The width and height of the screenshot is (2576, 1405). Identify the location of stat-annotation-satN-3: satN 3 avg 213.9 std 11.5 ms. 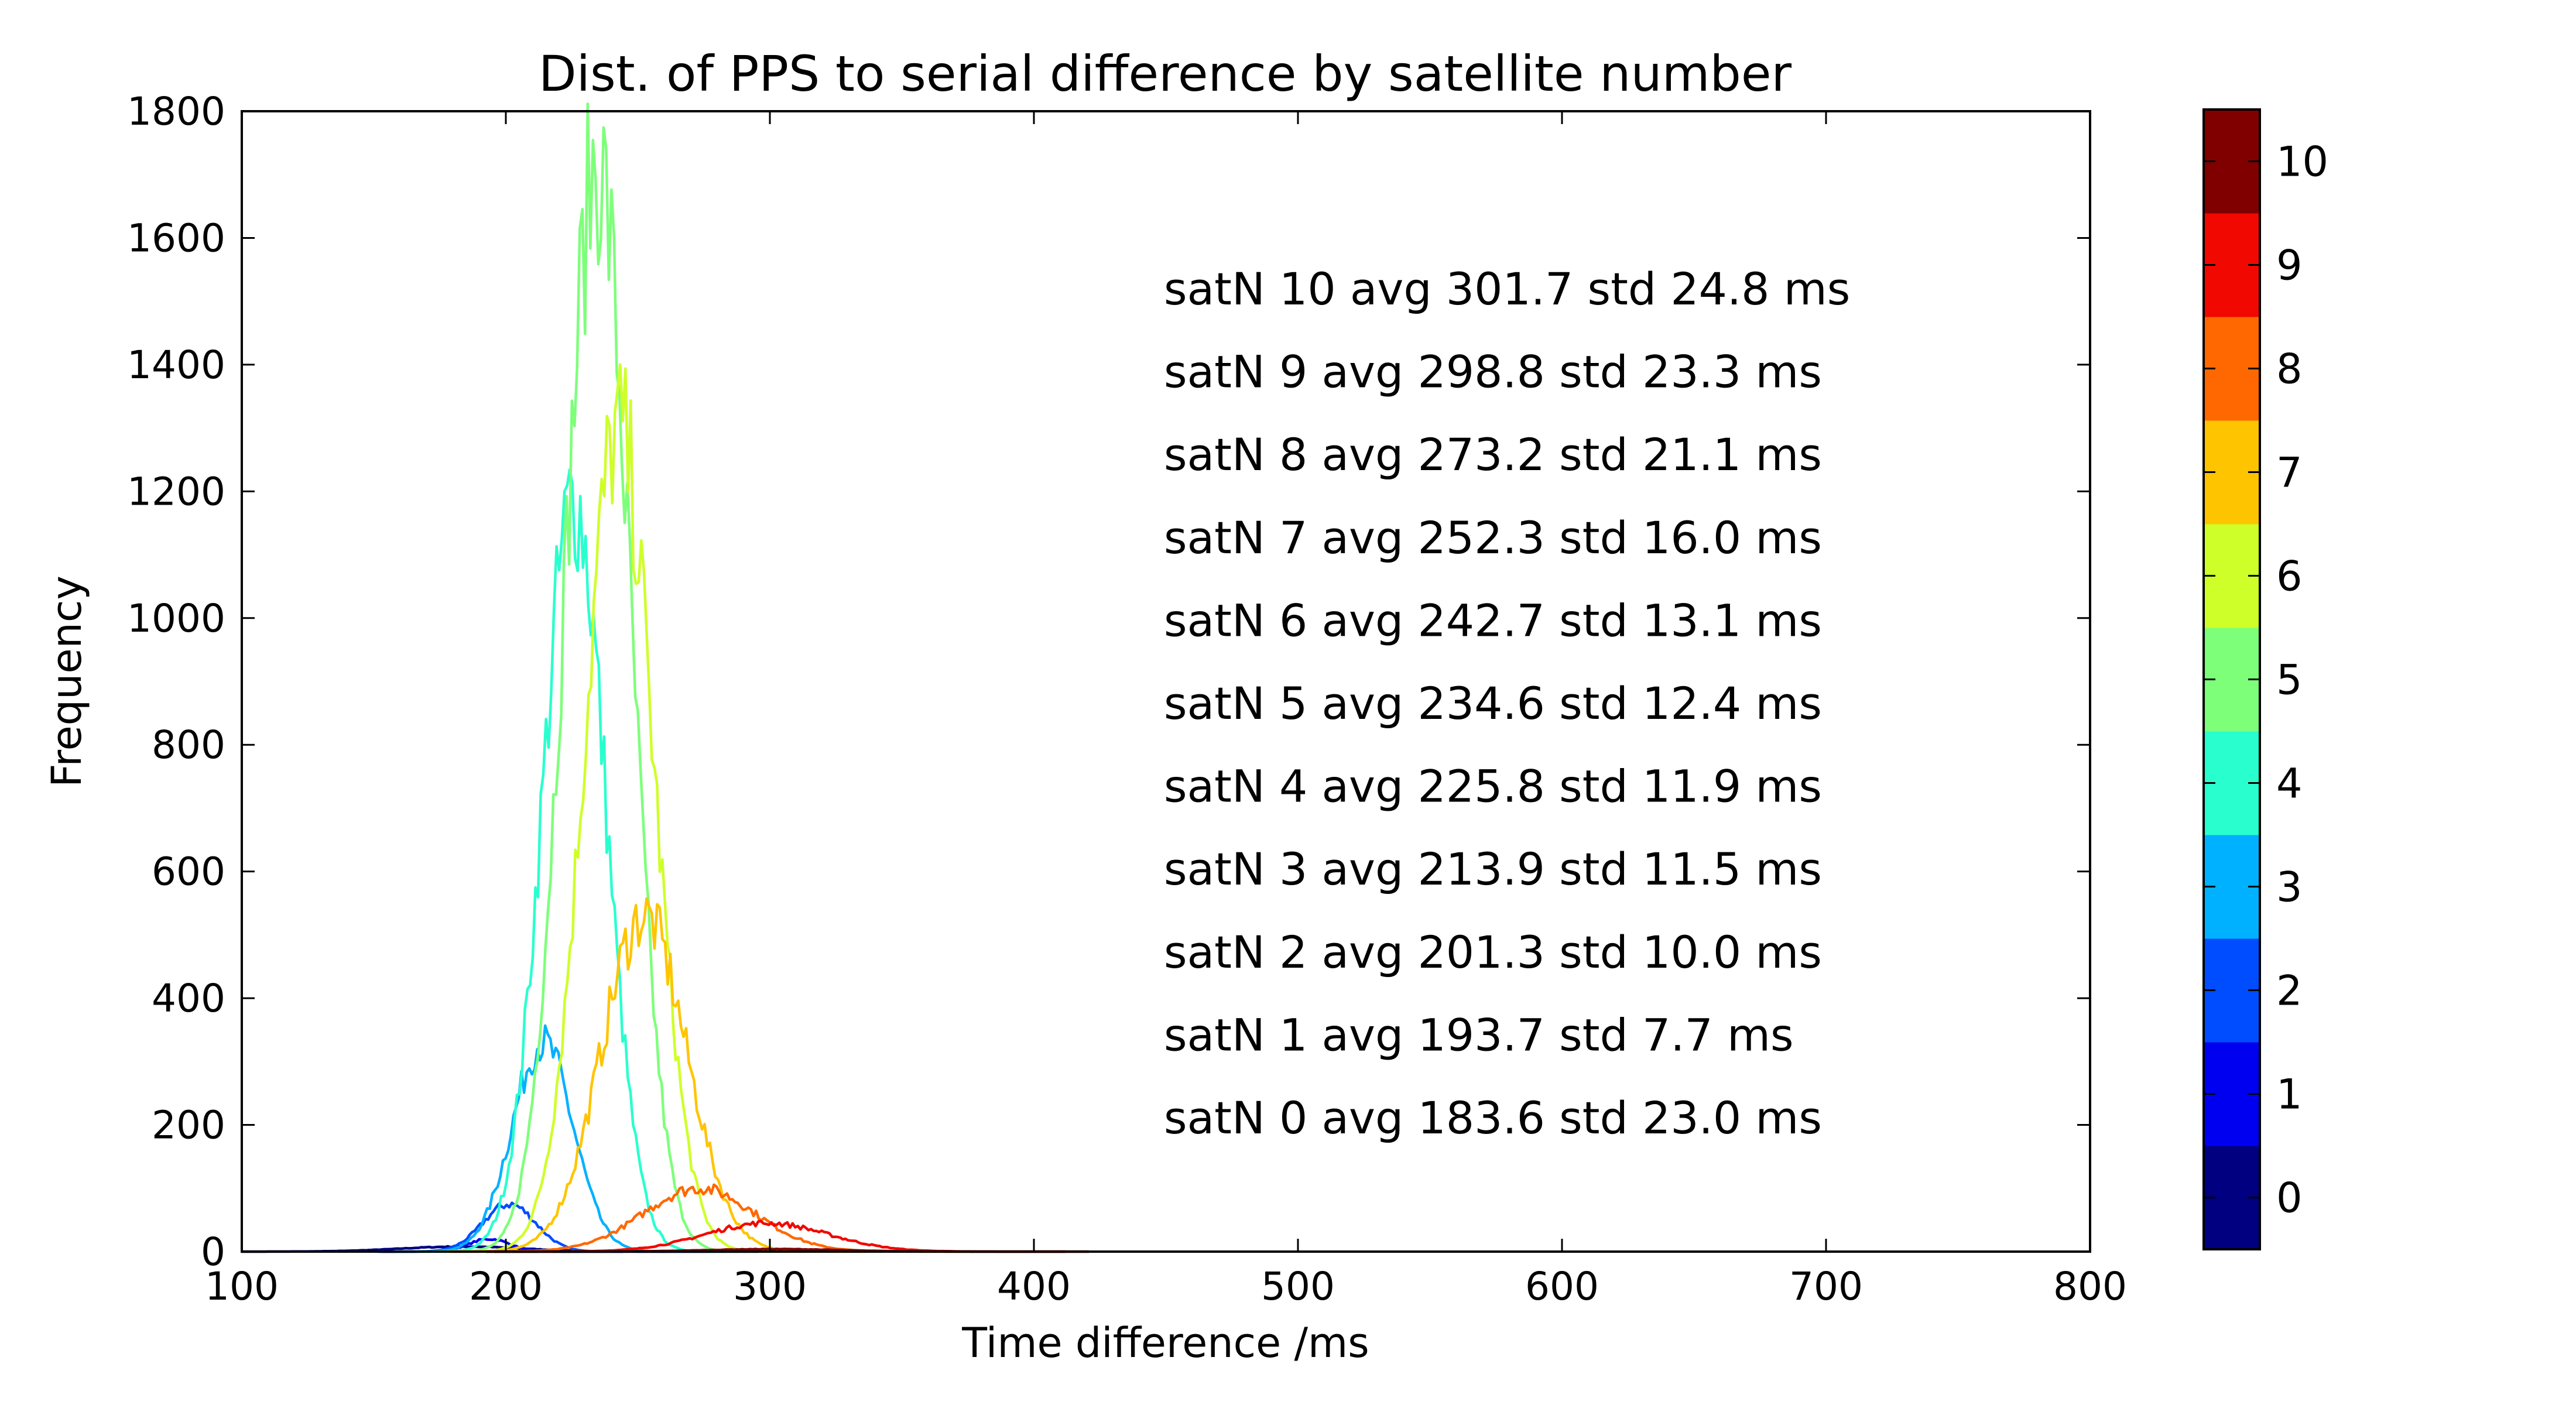
(1493, 869).